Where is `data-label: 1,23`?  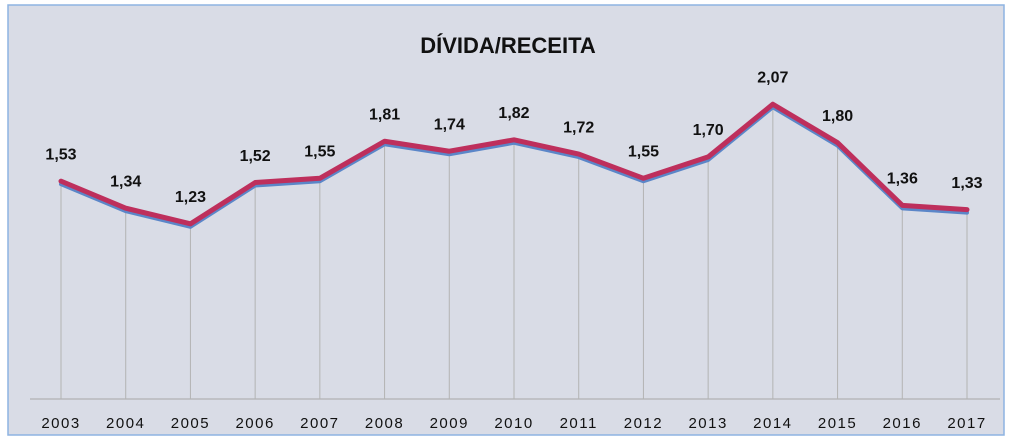 data-label: 1,23 is located at coordinates (190, 197).